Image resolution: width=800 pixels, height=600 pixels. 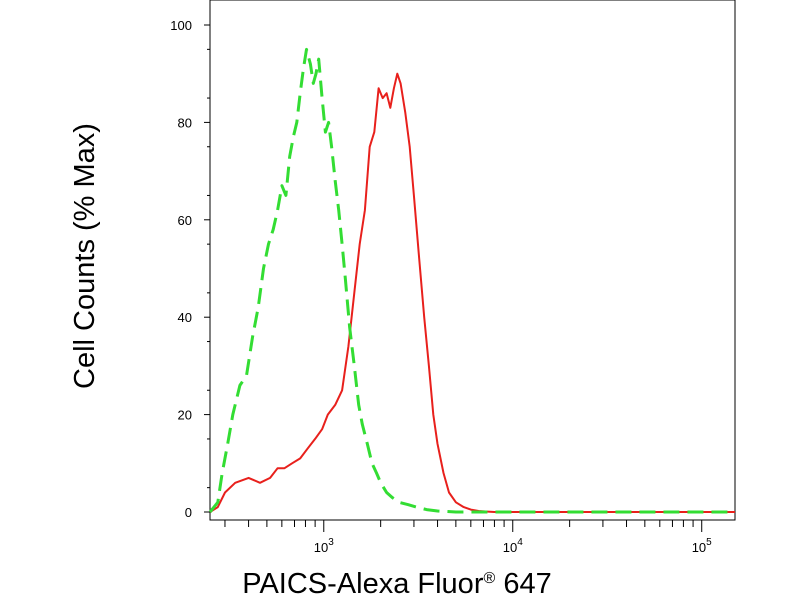 What do you see at coordinates (188, 512) in the screenshot?
I see `y-tick-label: 0` at bounding box center [188, 512].